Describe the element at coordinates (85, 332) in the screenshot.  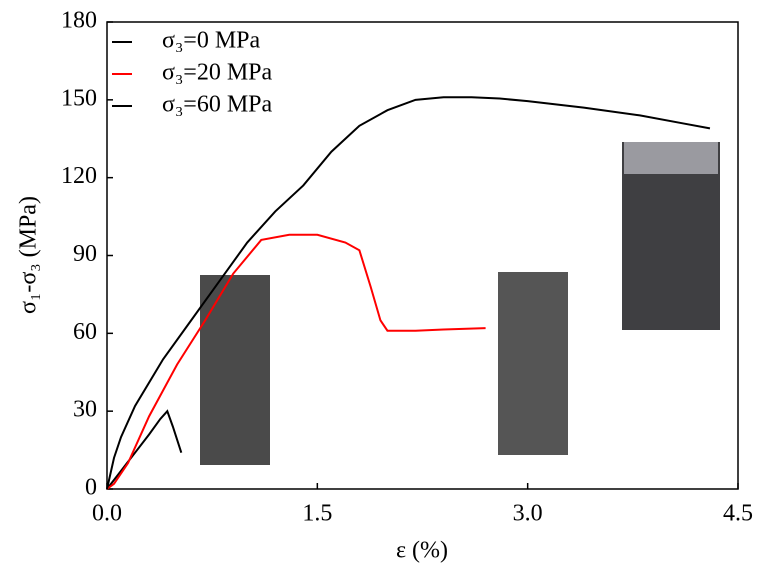
I see `y-tick-label: 60` at that location.